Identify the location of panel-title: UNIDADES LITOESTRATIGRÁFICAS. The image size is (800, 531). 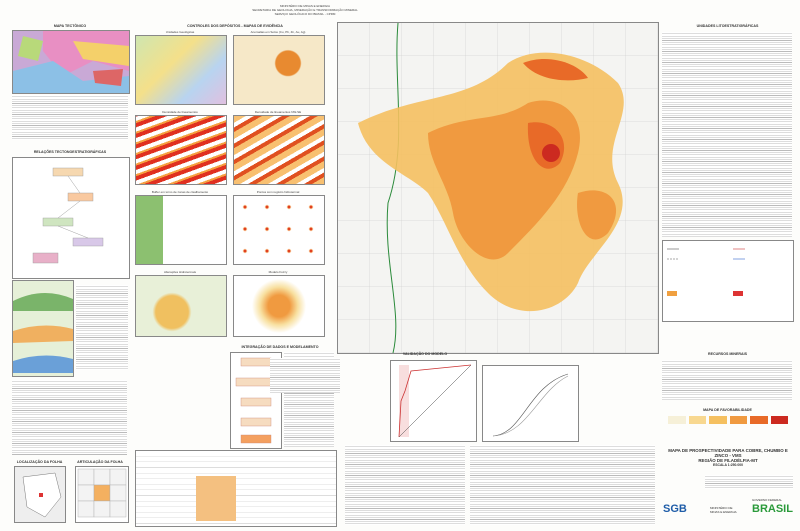
(727, 26).